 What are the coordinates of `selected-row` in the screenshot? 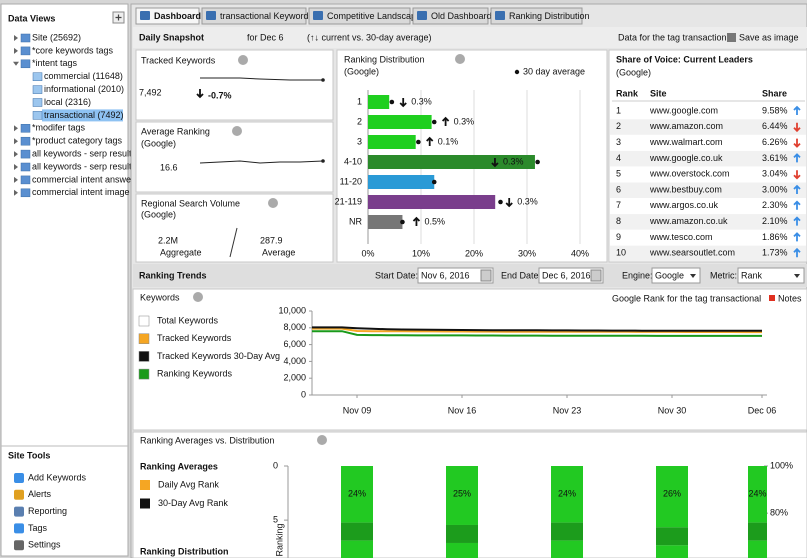 It's located at (82, 115).